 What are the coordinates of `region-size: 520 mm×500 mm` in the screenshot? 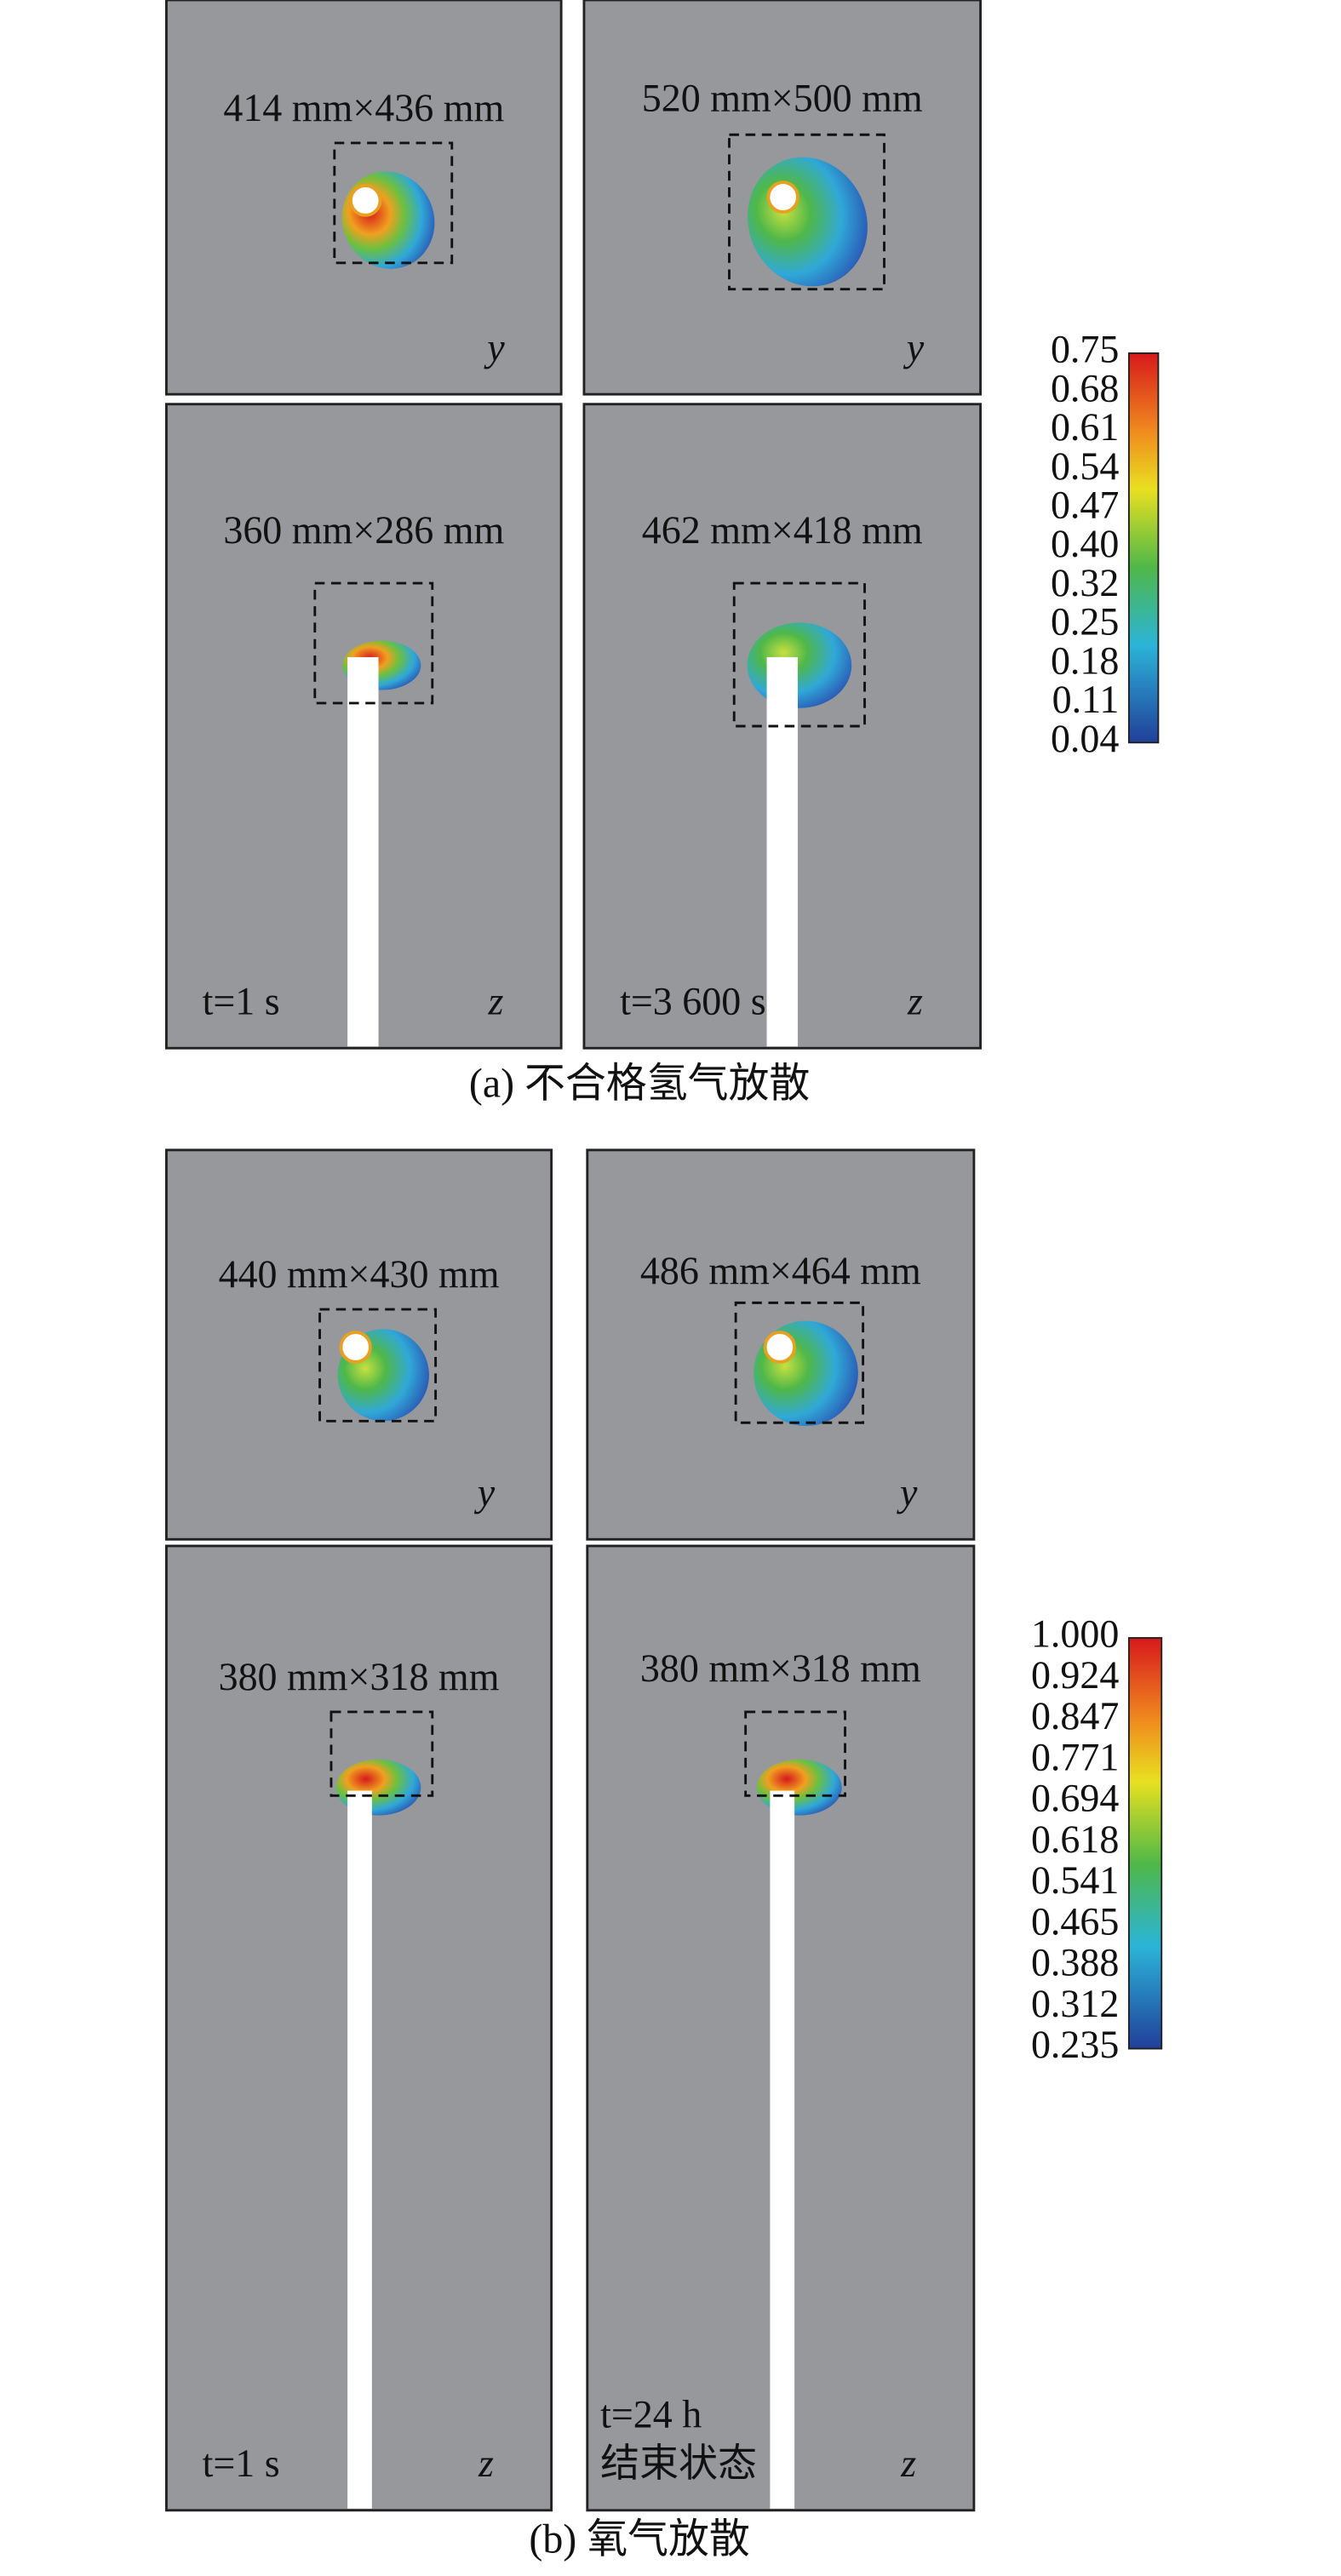 It's located at (782, 98).